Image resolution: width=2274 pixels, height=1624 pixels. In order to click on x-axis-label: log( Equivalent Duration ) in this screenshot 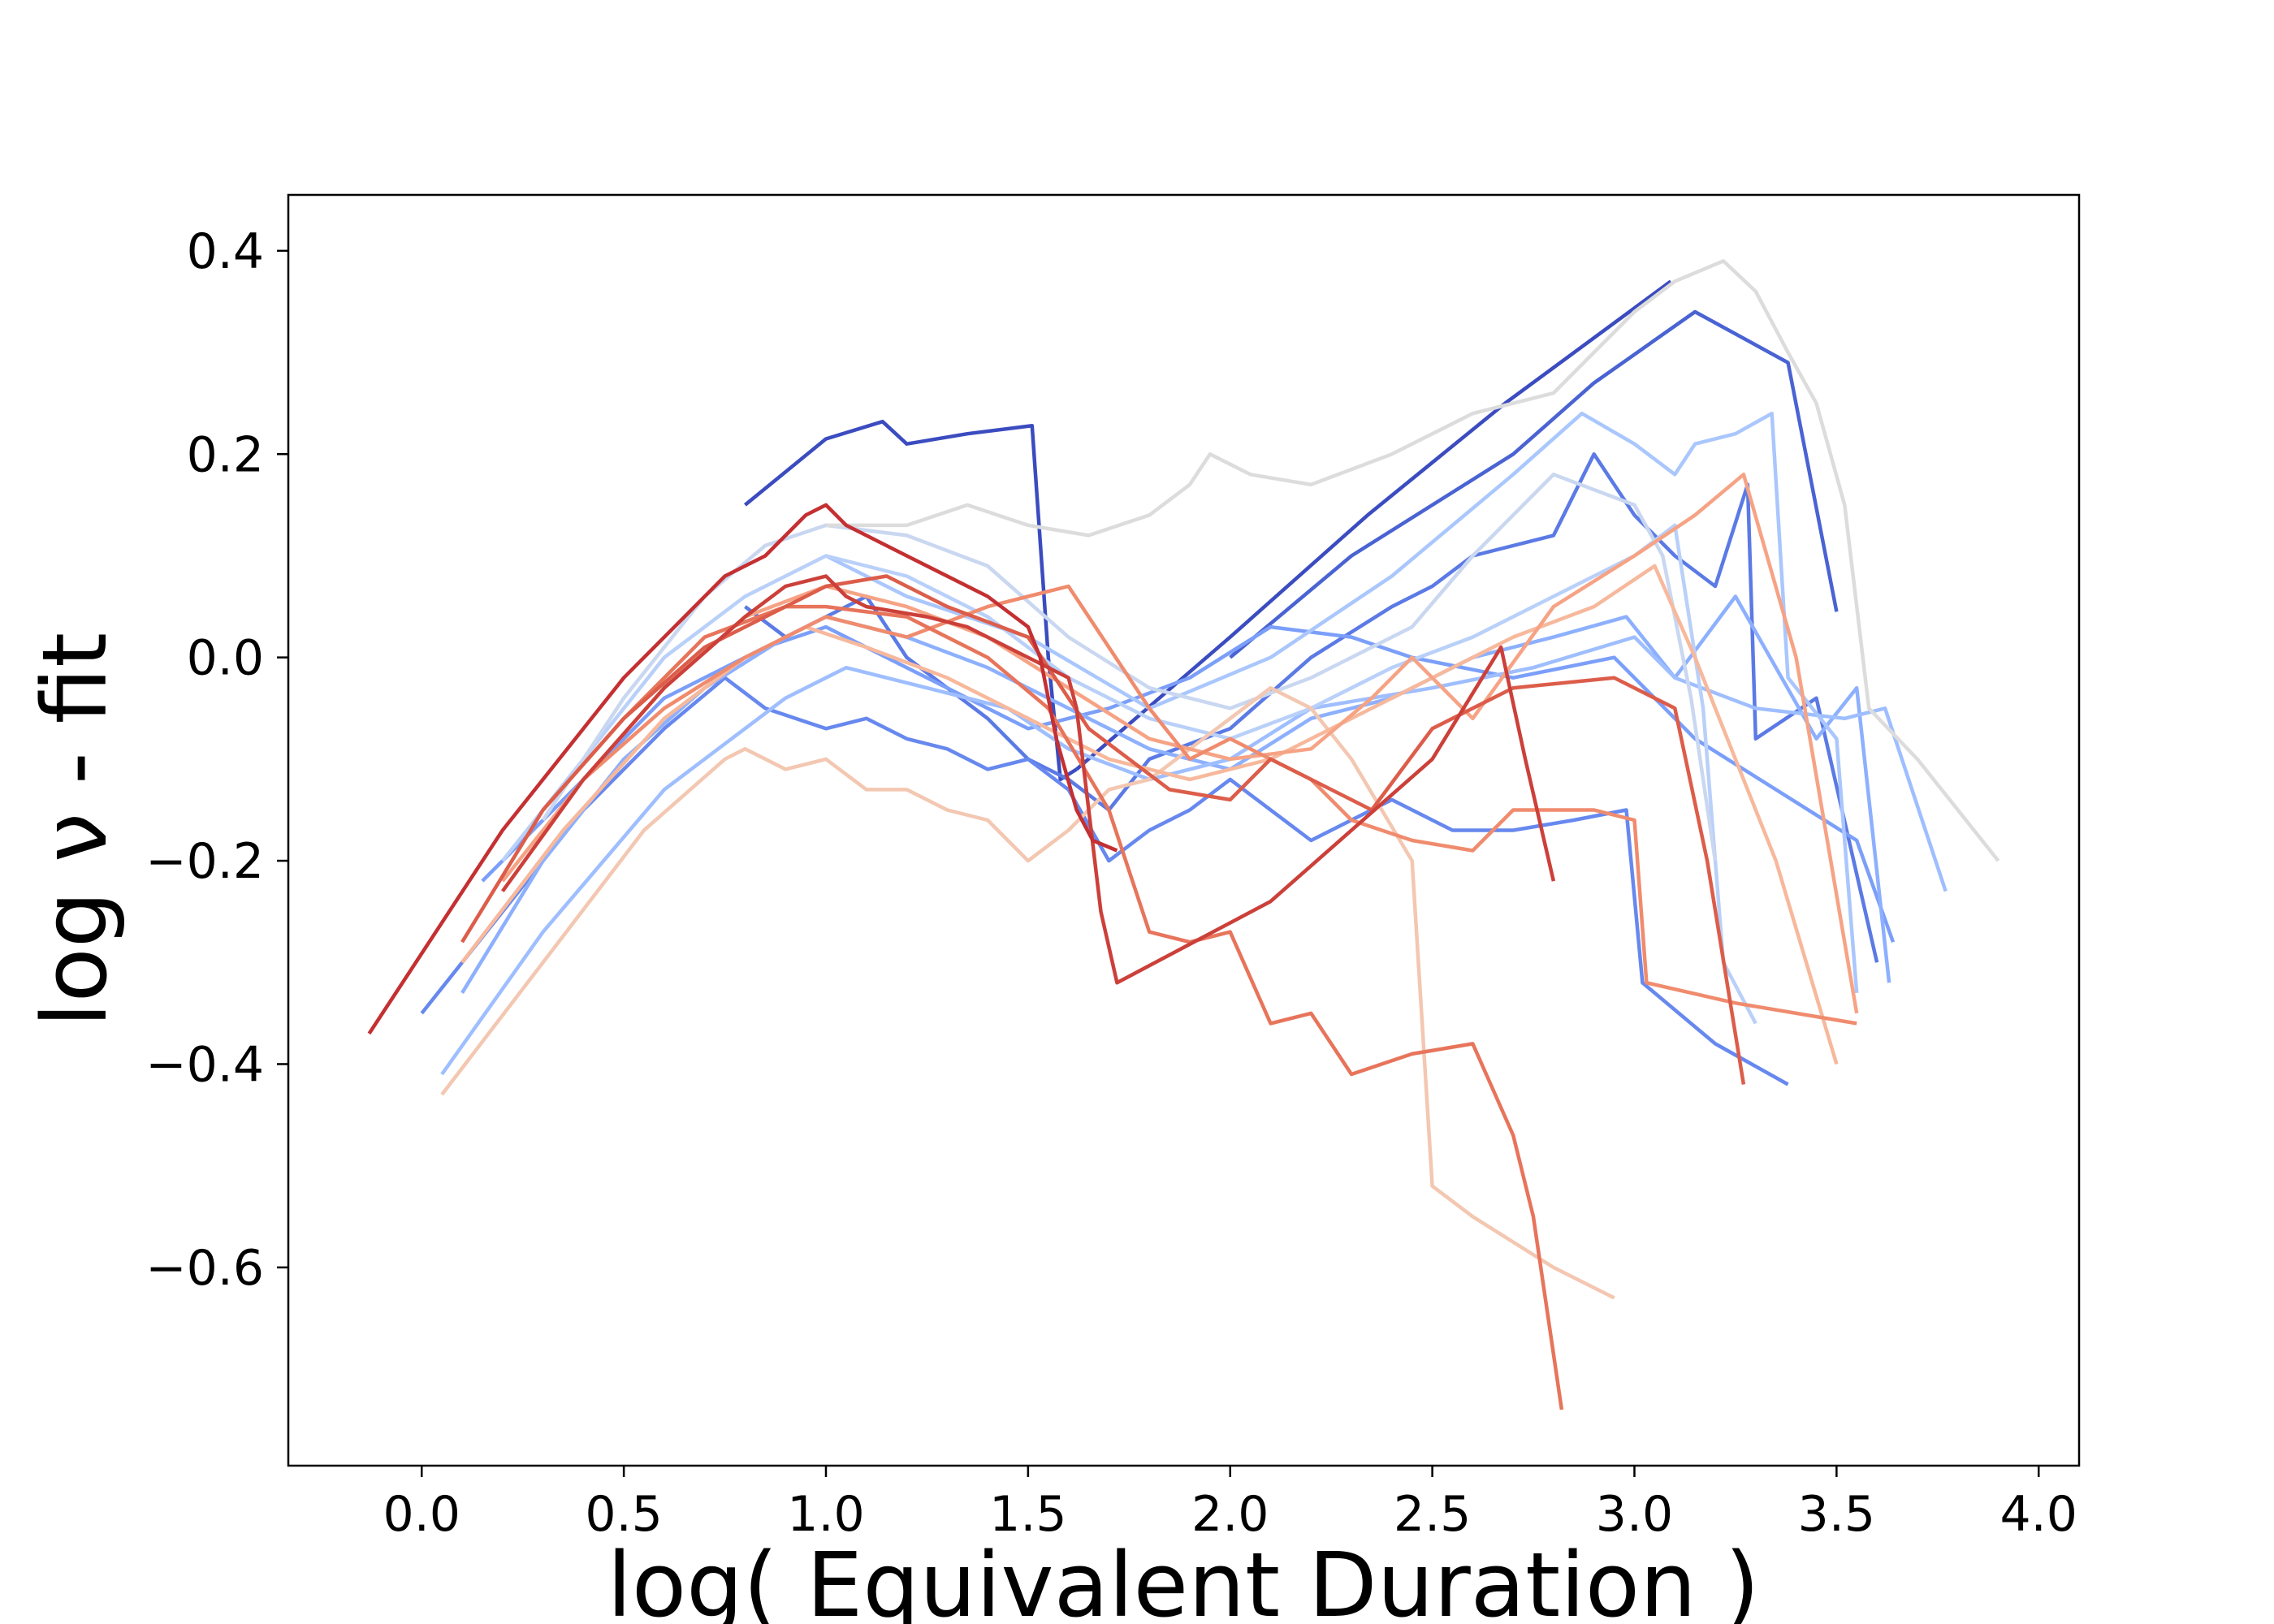, I will do `click(1183, 1578)`.